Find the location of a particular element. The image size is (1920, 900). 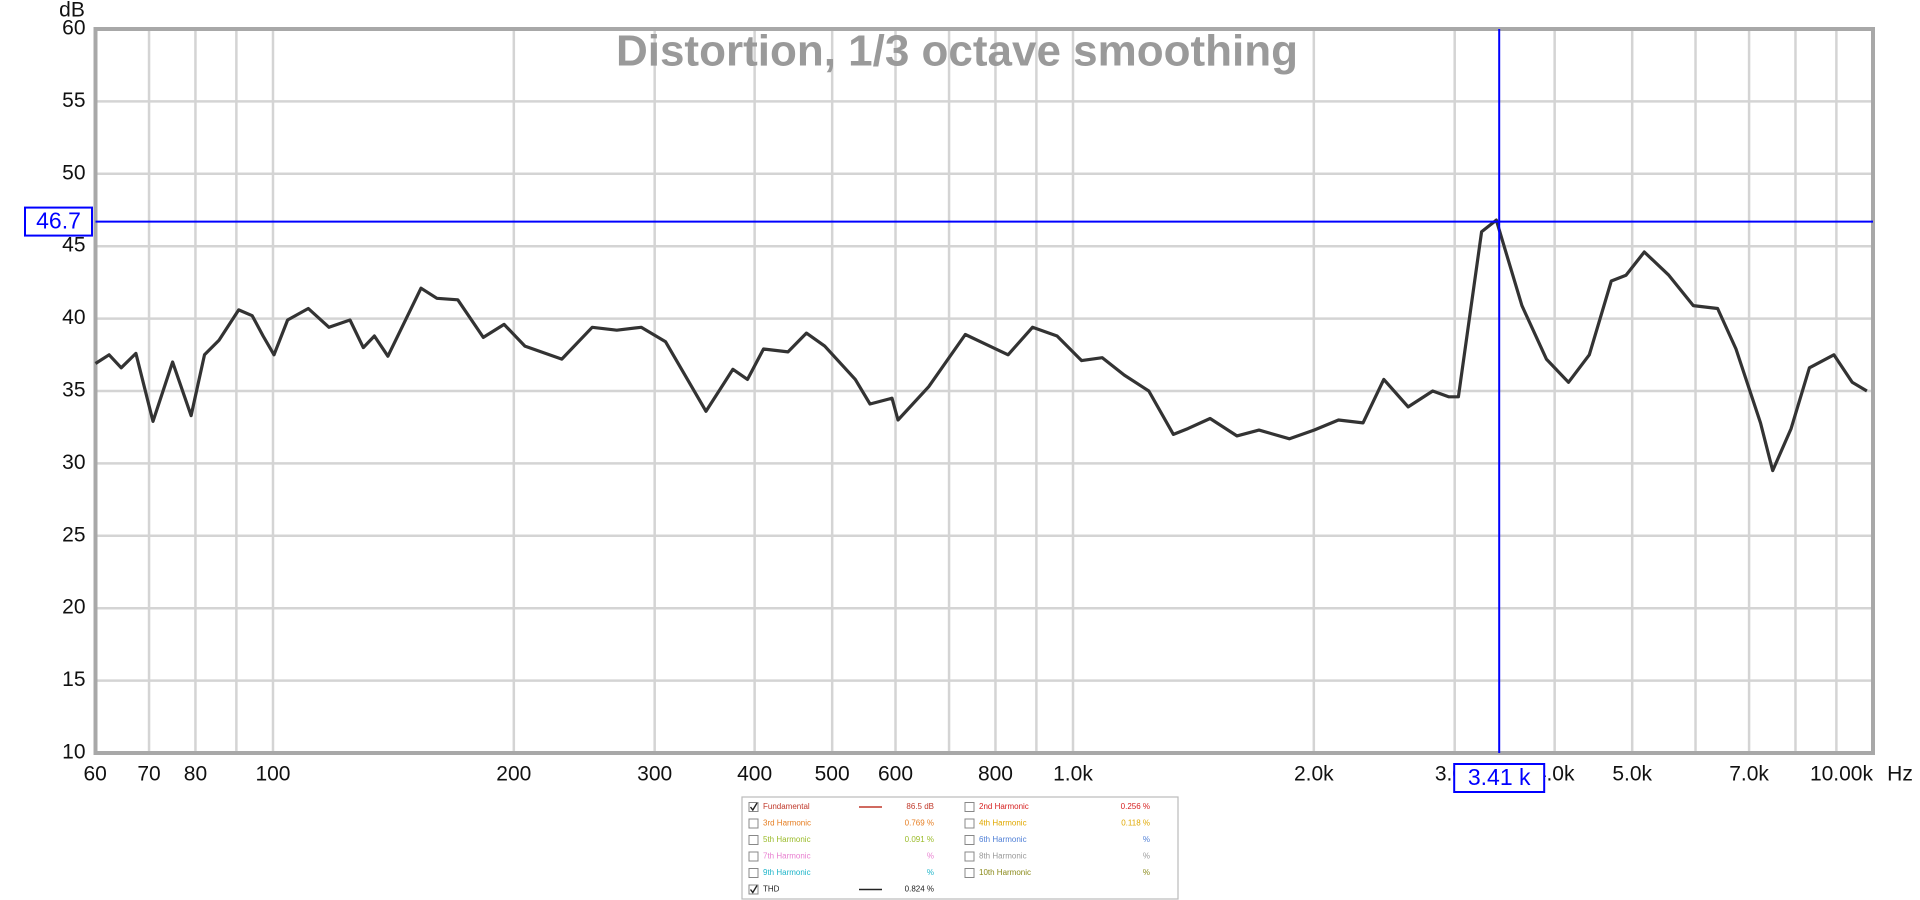

legend-label: 7th Harmonic is located at coordinates (787, 856).